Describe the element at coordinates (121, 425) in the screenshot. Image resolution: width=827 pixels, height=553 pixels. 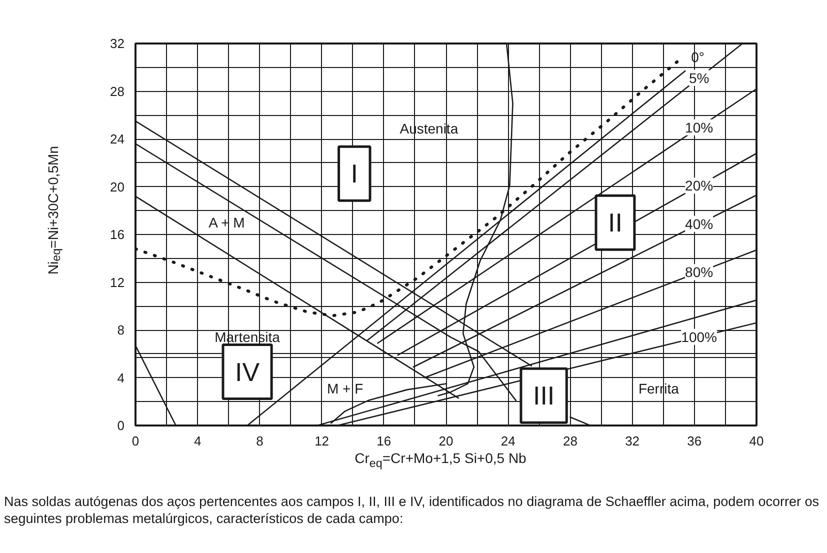
I see `y-tick-label: 0` at that location.